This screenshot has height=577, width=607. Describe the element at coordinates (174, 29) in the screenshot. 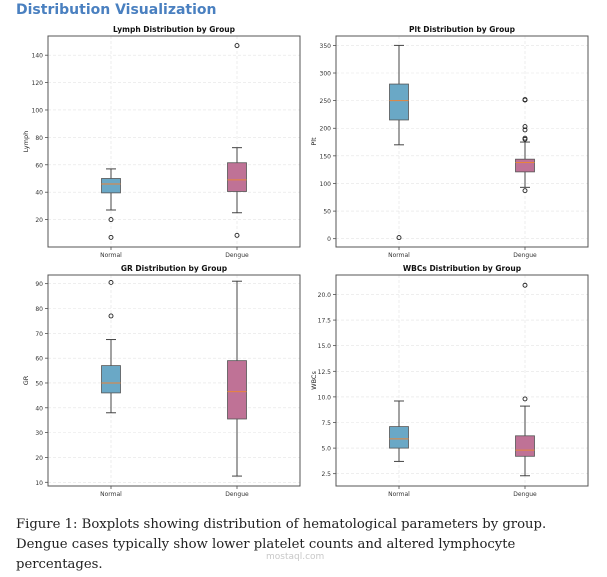

I see `chart-title: Lymph Distribution by Group` at that location.